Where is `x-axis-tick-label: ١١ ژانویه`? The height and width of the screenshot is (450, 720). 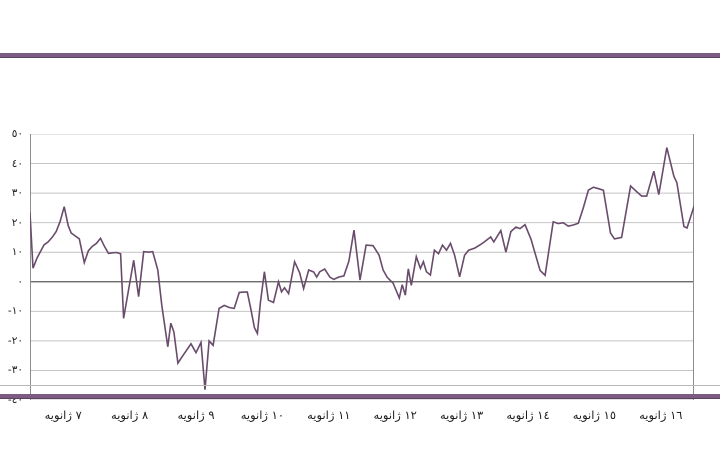
x-axis-tick-label: ١١ ژانویه is located at coordinates (329, 415).